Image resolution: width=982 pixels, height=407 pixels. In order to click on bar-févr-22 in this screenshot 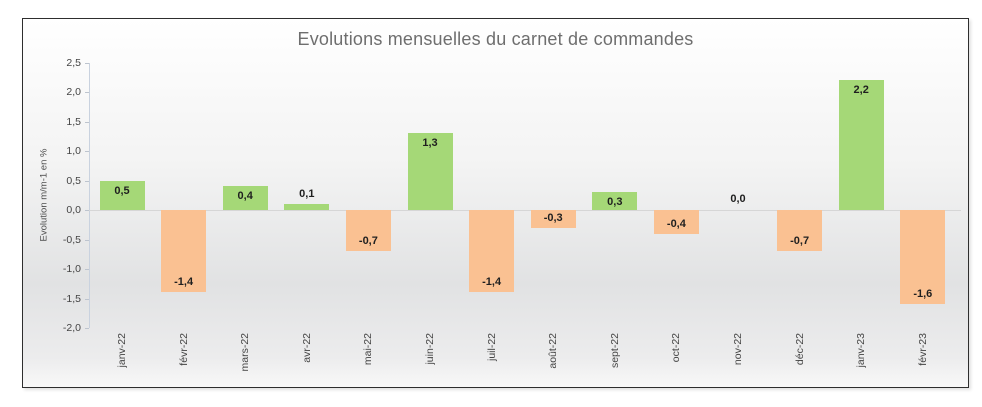, I will do `click(184, 251)`.